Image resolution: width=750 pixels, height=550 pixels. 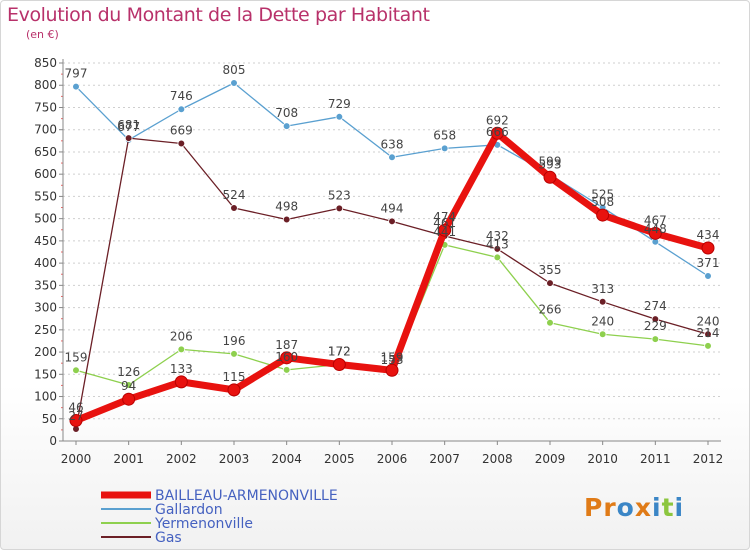 What do you see at coordinates (234, 70) in the screenshot?
I see `data-label: 805` at bounding box center [234, 70].